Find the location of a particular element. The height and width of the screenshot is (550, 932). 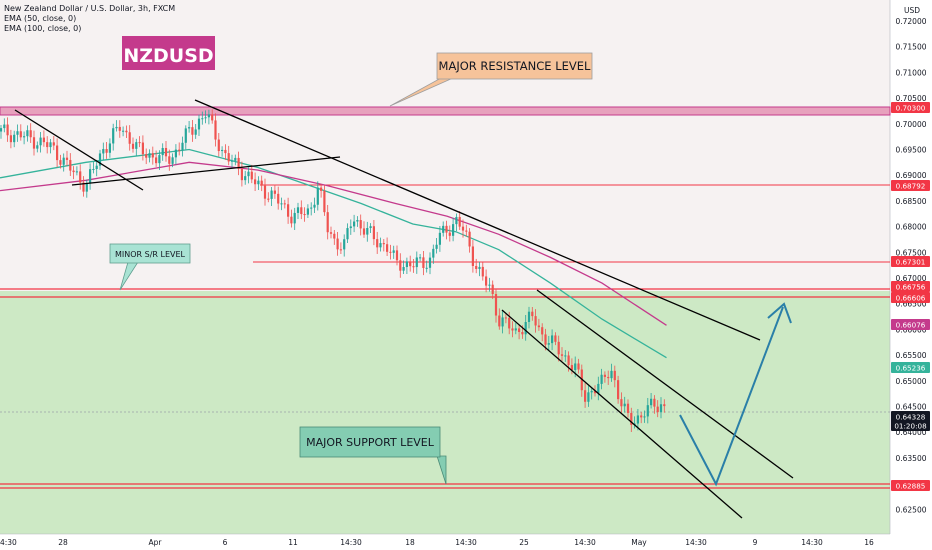

price-level-tag is located at coordinates (910, 421).